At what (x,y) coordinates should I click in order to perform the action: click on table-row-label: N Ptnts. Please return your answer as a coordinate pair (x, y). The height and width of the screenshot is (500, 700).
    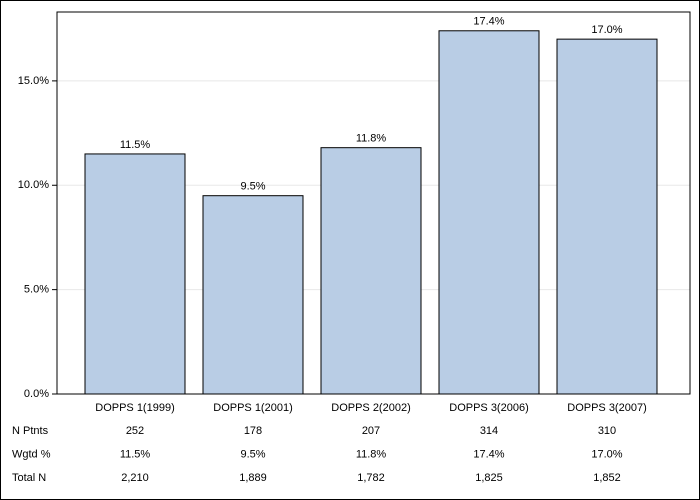
    Looking at the image, I should click on (30, 431).